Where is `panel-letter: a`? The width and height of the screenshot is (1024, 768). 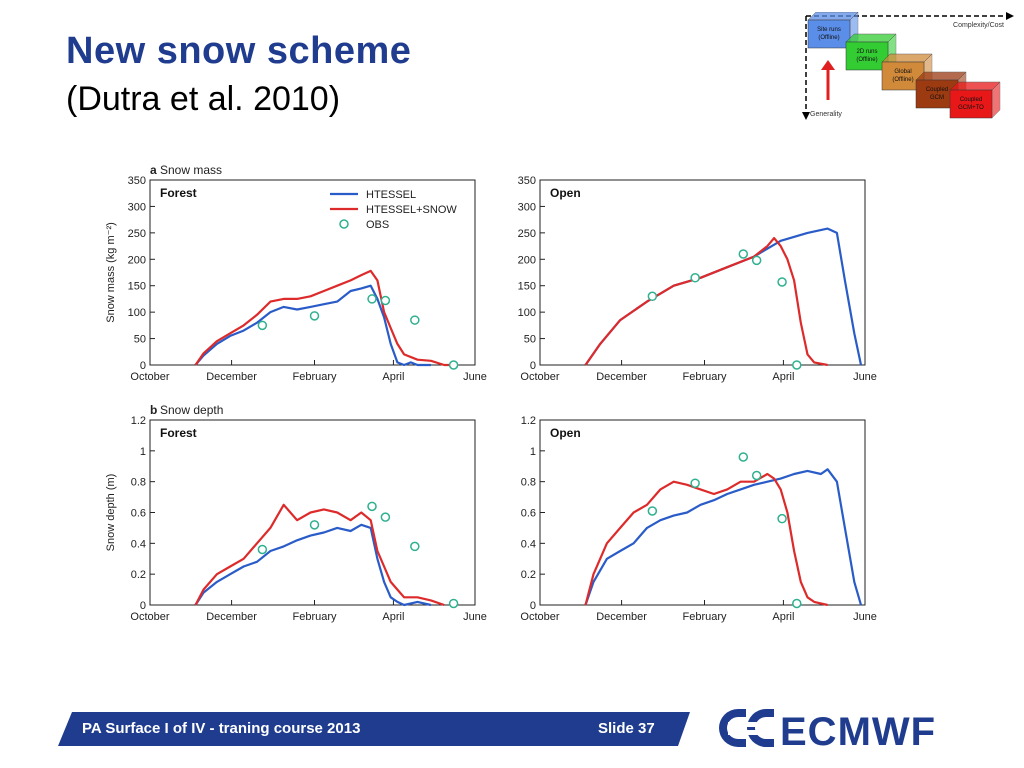
panel-letter: a is located at coordinates (153, 170).